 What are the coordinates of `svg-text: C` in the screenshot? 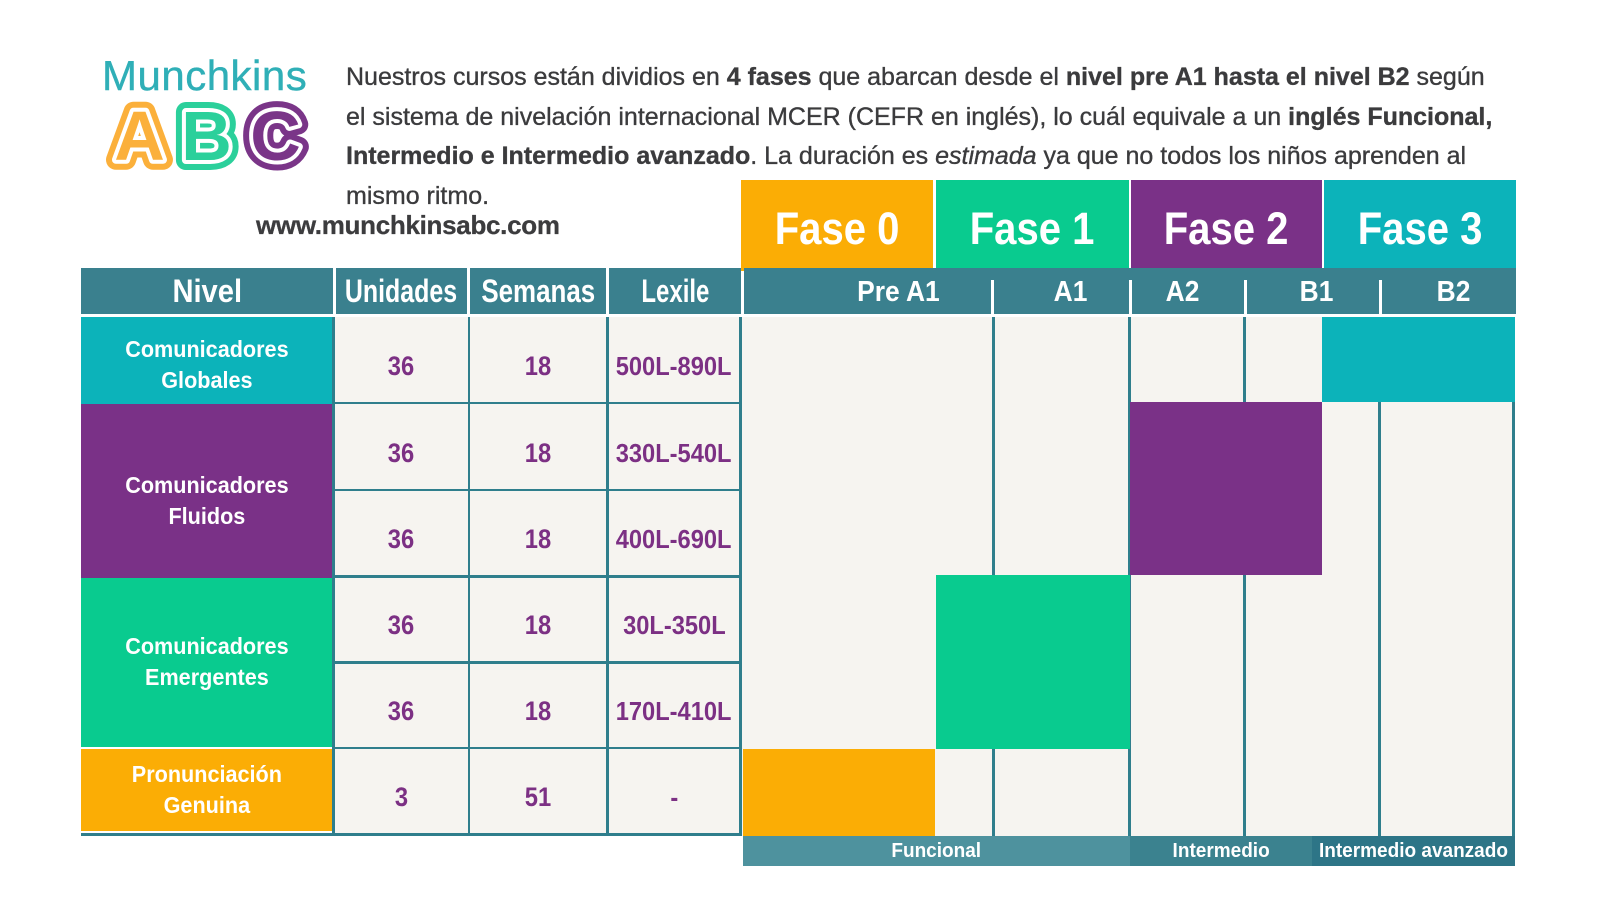 It's located at (275, 136).